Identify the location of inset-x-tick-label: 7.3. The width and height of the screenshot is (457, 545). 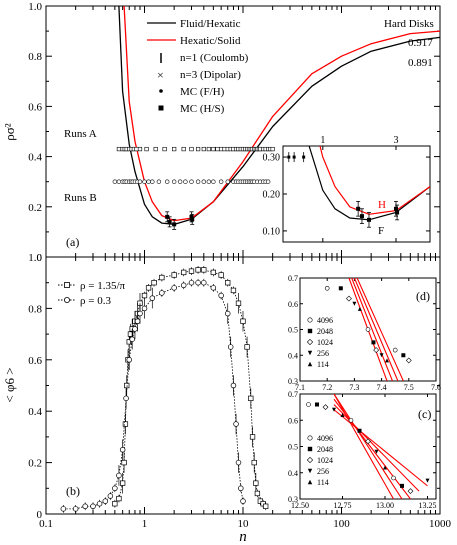
(354, 387).